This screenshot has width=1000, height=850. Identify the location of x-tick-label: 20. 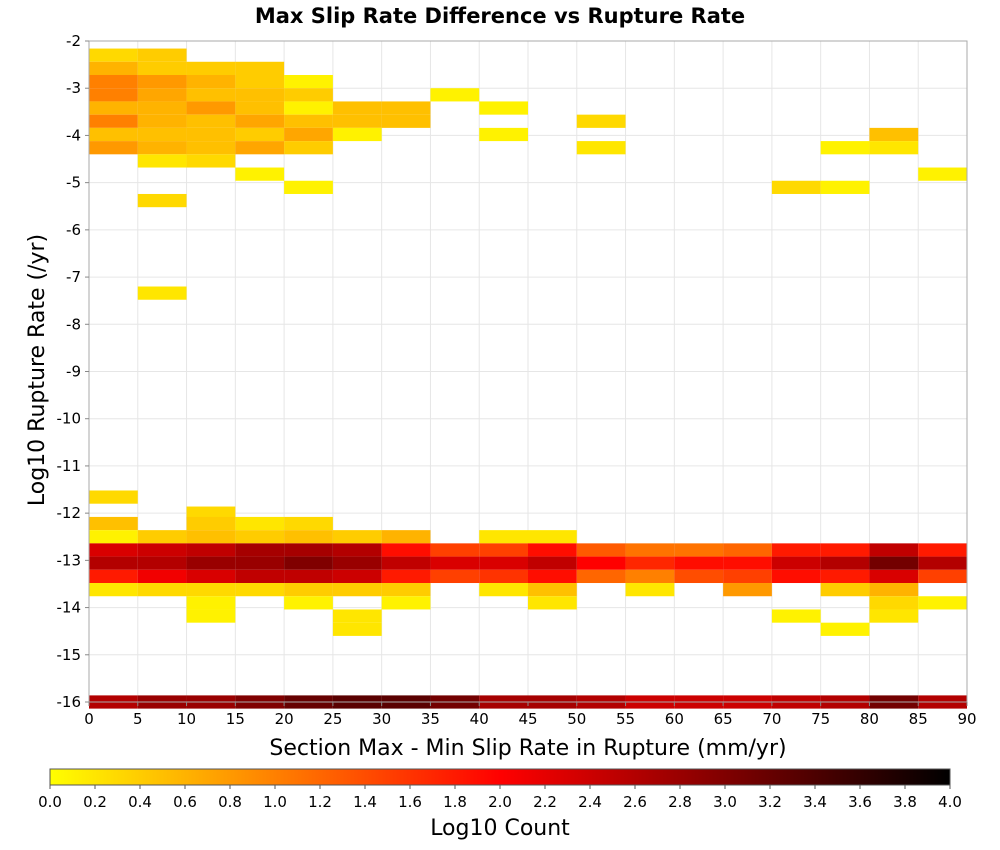
(284, 719).